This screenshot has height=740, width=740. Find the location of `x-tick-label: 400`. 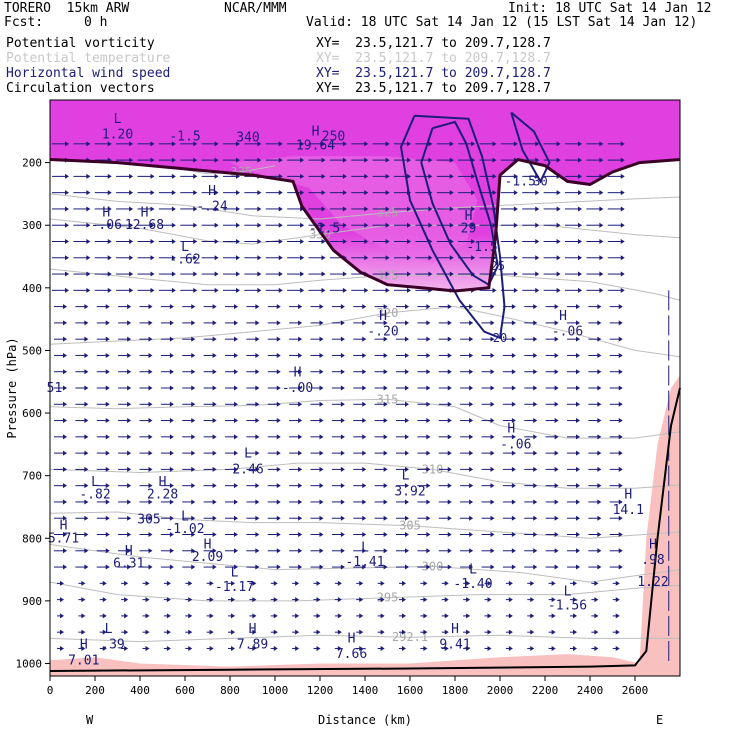

x-tick-label: 400 is located at coordinates (140, 690).